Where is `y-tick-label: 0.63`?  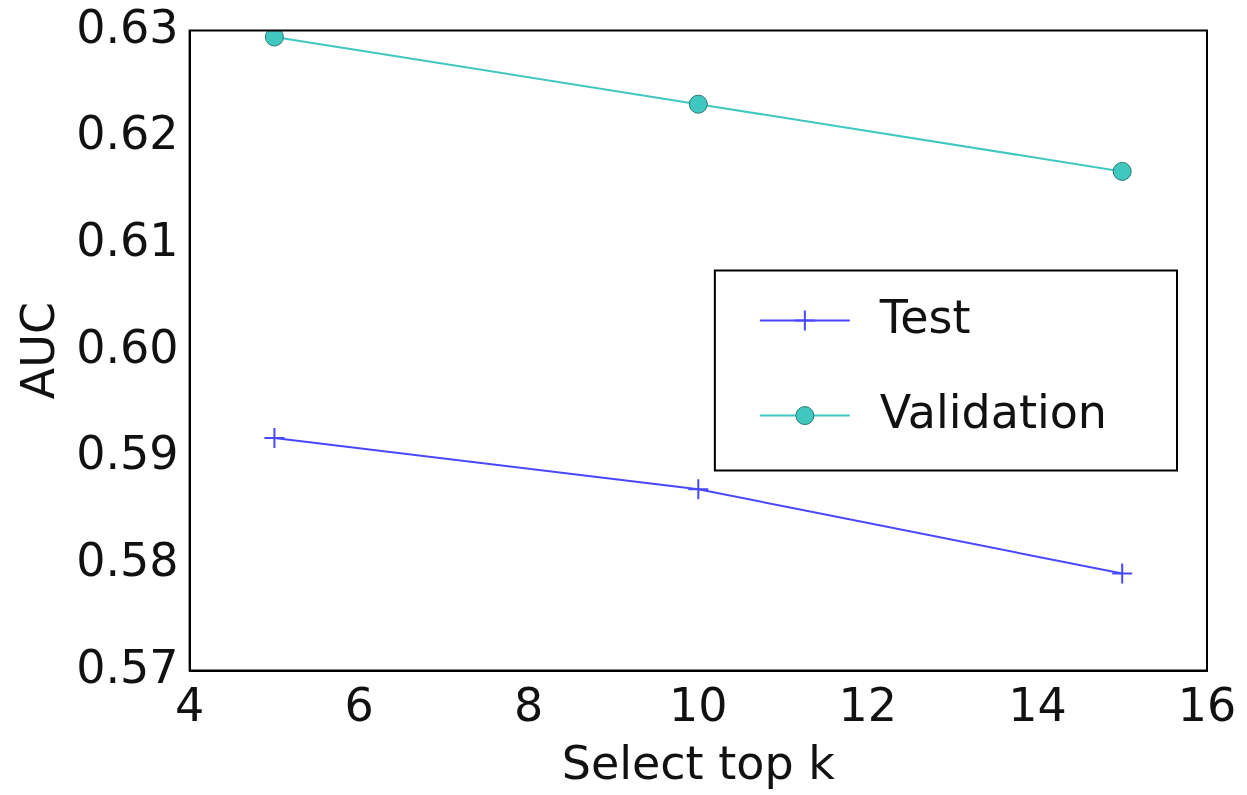 y-tick-label: 0.63 is located at coordinates (127, 27).